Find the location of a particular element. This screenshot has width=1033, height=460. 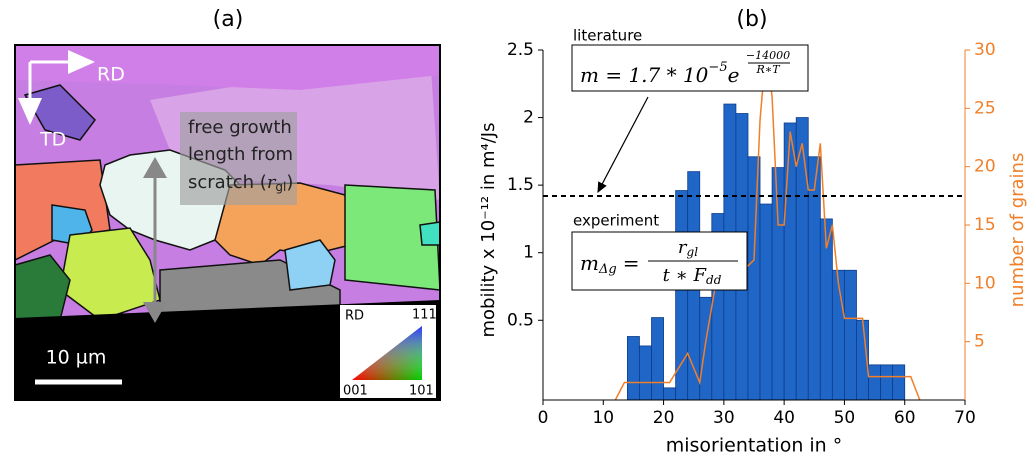

formula-part: m = 1.7 * 10 is located at coordinates (644, 75).